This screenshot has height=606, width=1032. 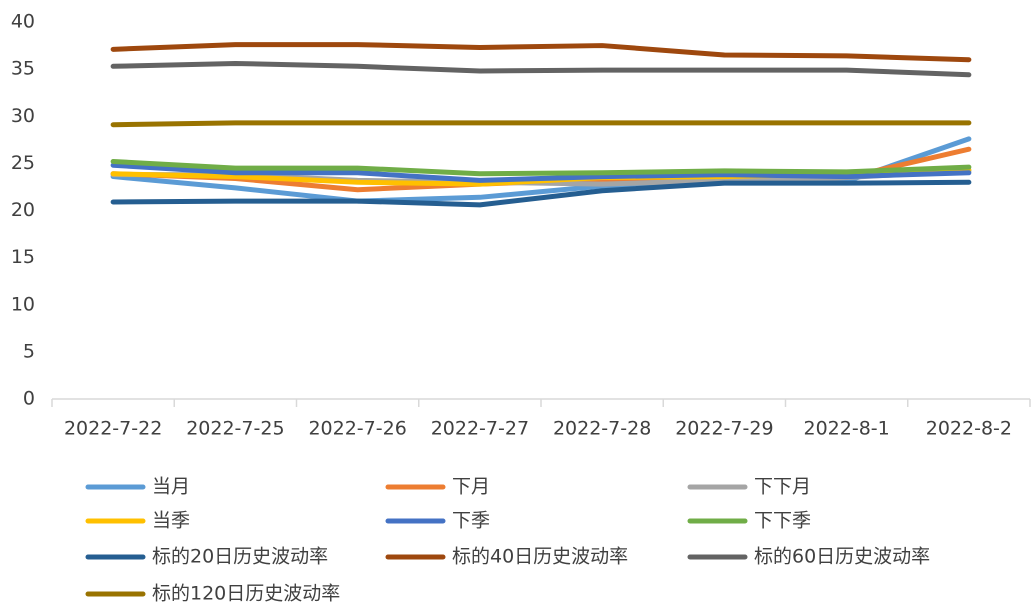 What do you see at coordinates (23, 22) in the screenshot?
I see `y-tick-label: 40` at bounding box center [23, 22].